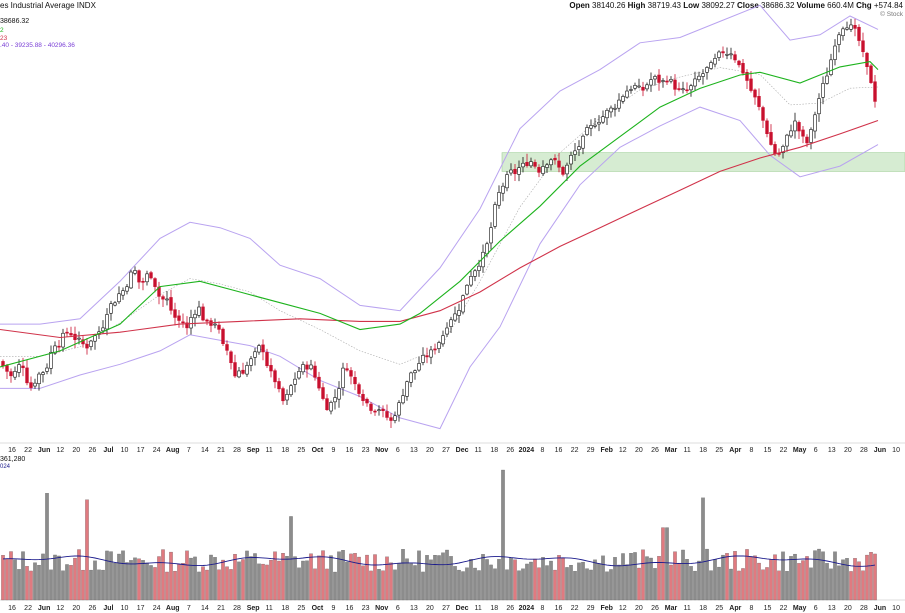 The height and width of the screenshot is (613, 905). I want to click on x-tick-label: 6, so click(816, 450).